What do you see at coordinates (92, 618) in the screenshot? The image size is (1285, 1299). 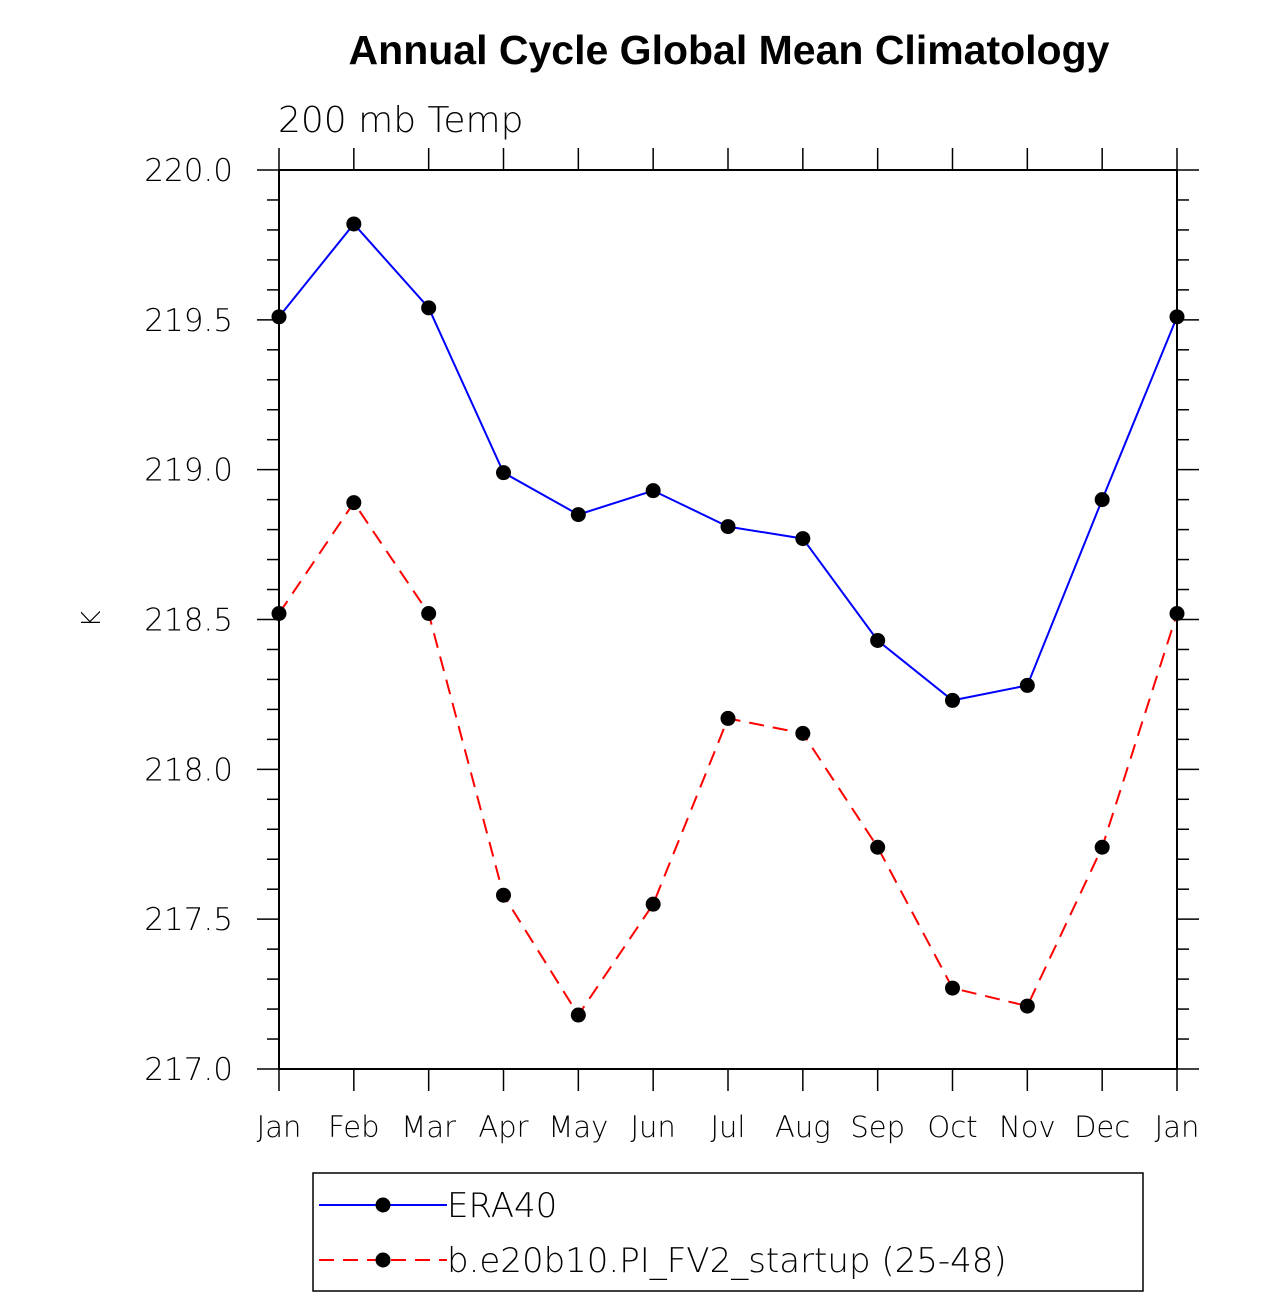 I see `y-axis-label: K` at bounding box center [92, 618].